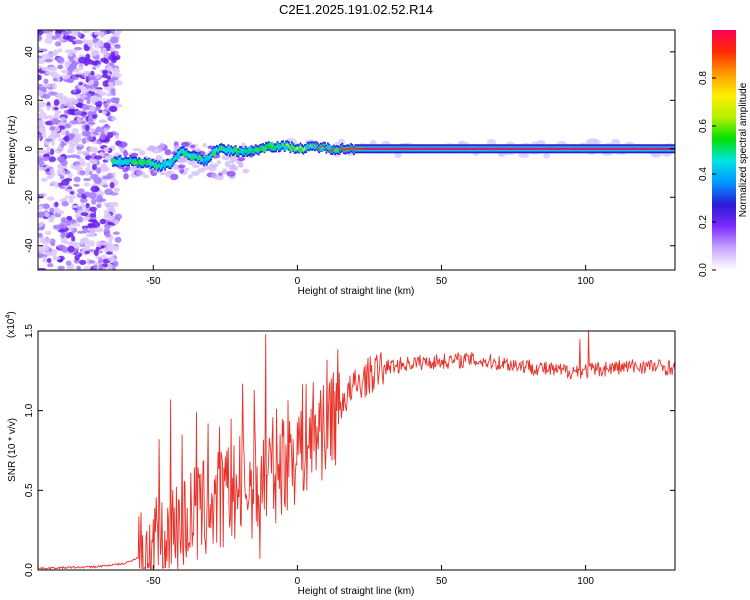 This screenshot has height=600, width=750. Describe the element at coordinates (298, 581) in the screenshot. I see `snr-x-tick-label: 0` at that location.